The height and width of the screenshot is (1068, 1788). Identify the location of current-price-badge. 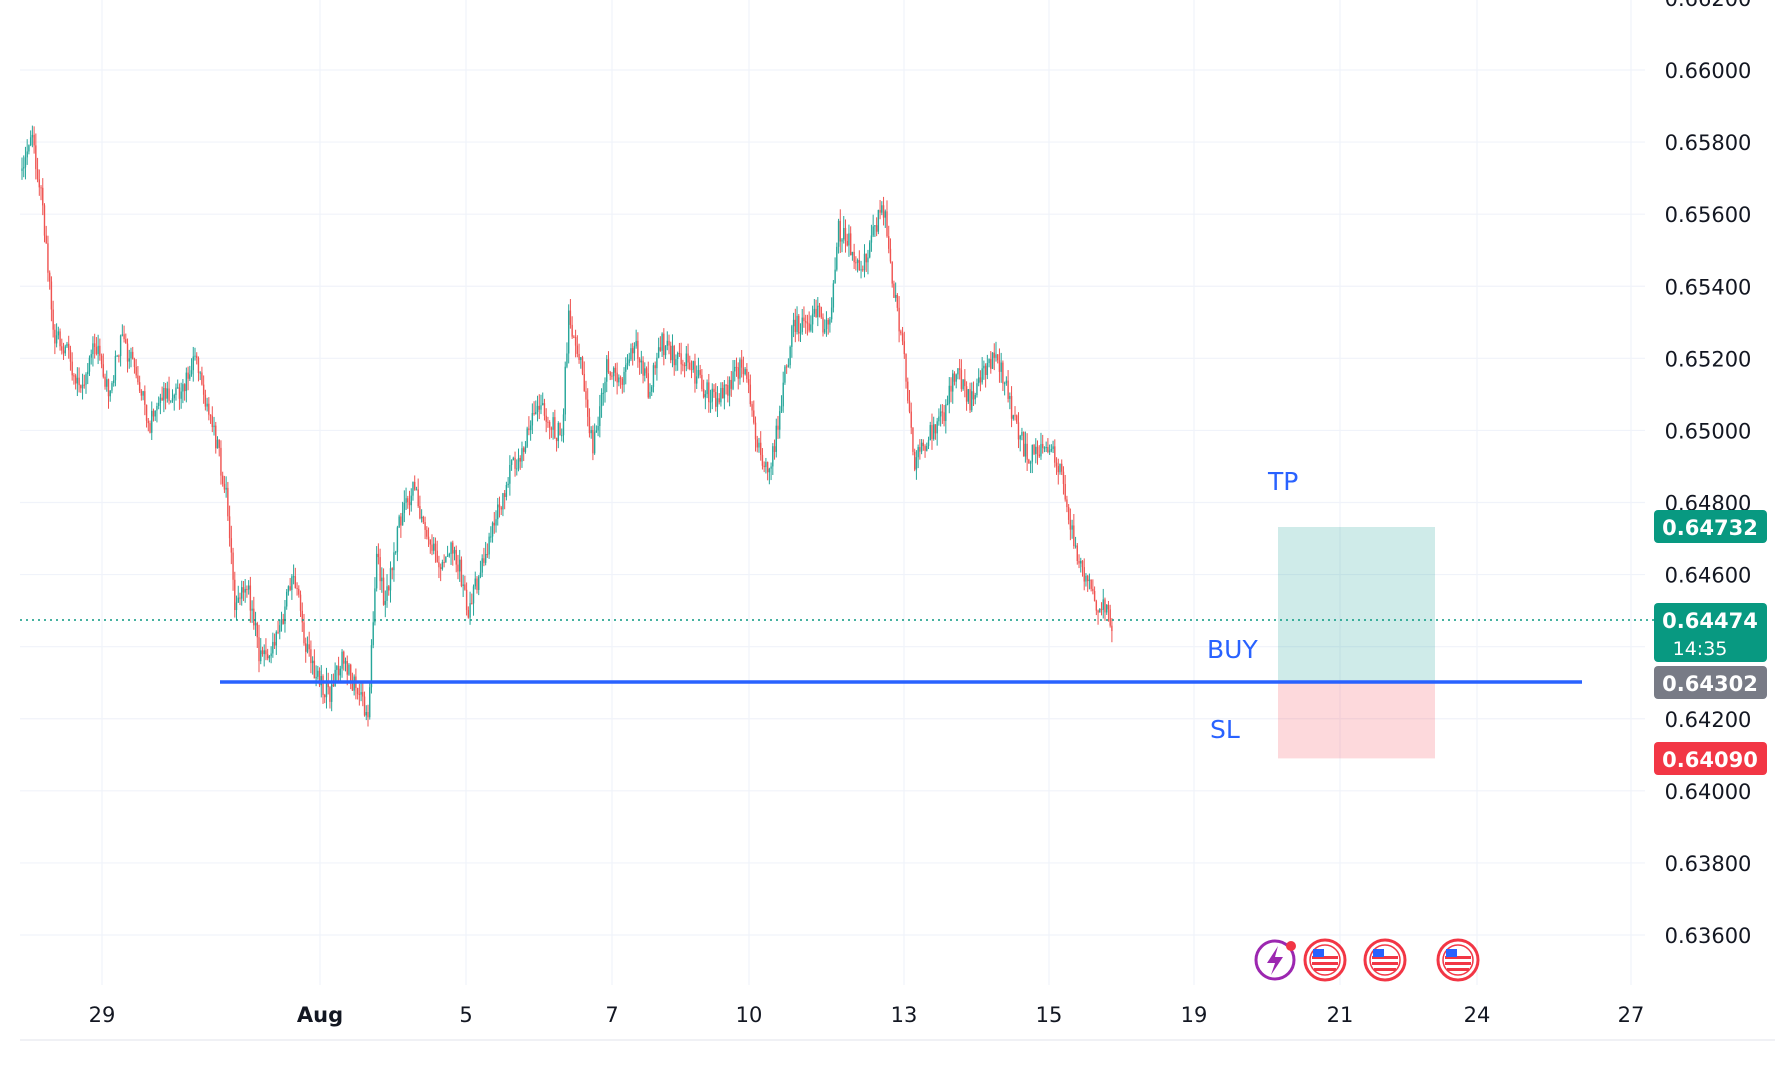
(1710, 632).